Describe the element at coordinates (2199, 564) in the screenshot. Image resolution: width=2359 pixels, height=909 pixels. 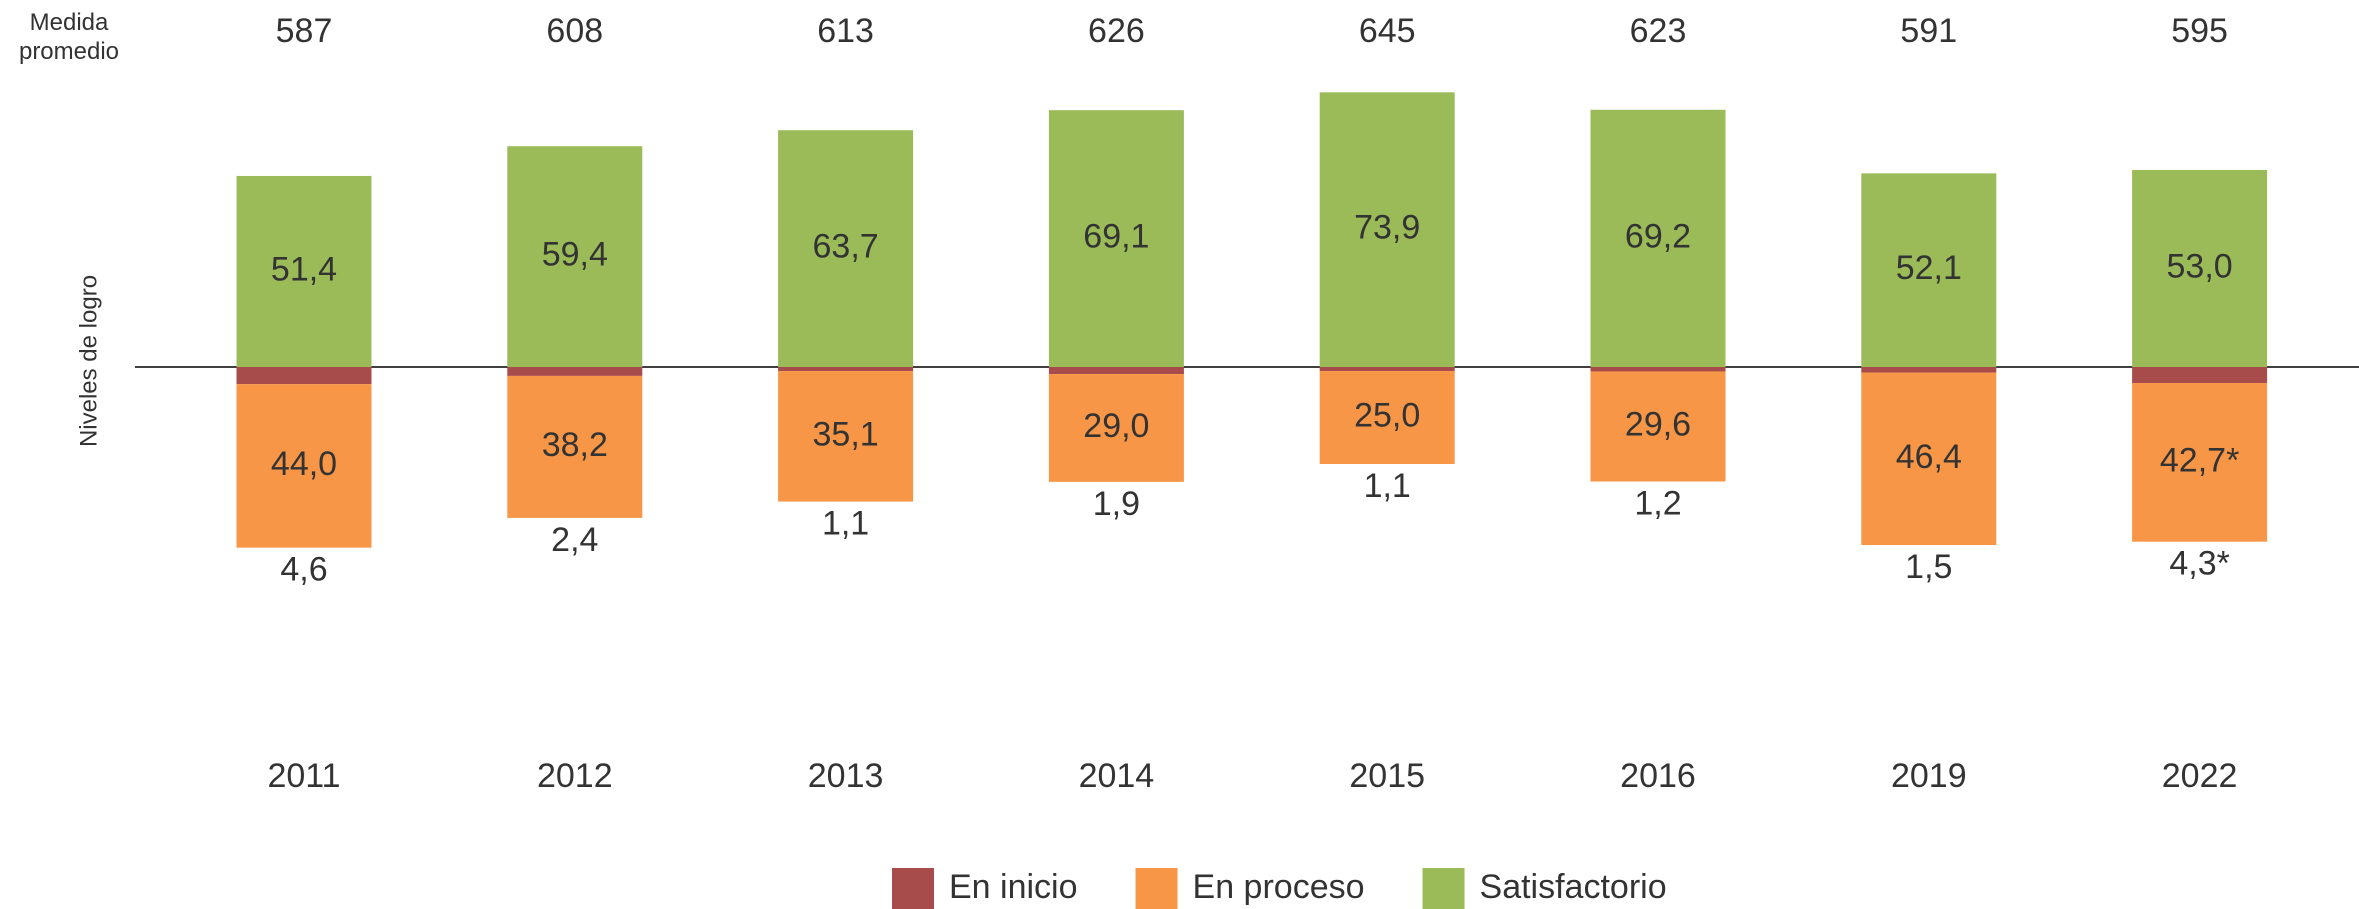
I see `data-label: 4,3*` at that location.